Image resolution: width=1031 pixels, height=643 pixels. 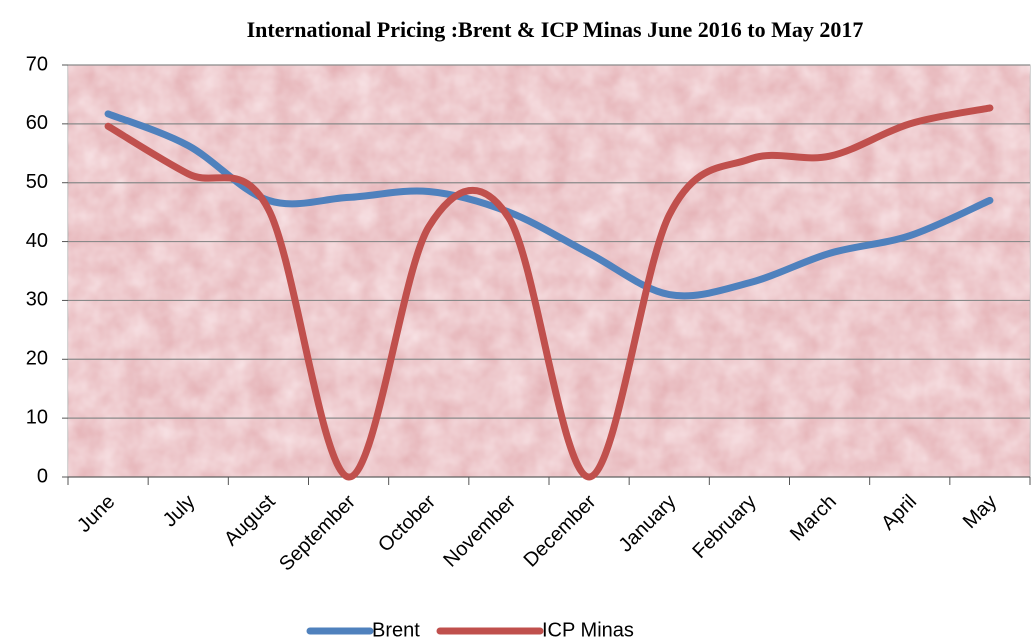 What do you see at coordinates (96, 514) in the screenshot?
I see `x-tick-label: June` at bounding box center [96, 514].